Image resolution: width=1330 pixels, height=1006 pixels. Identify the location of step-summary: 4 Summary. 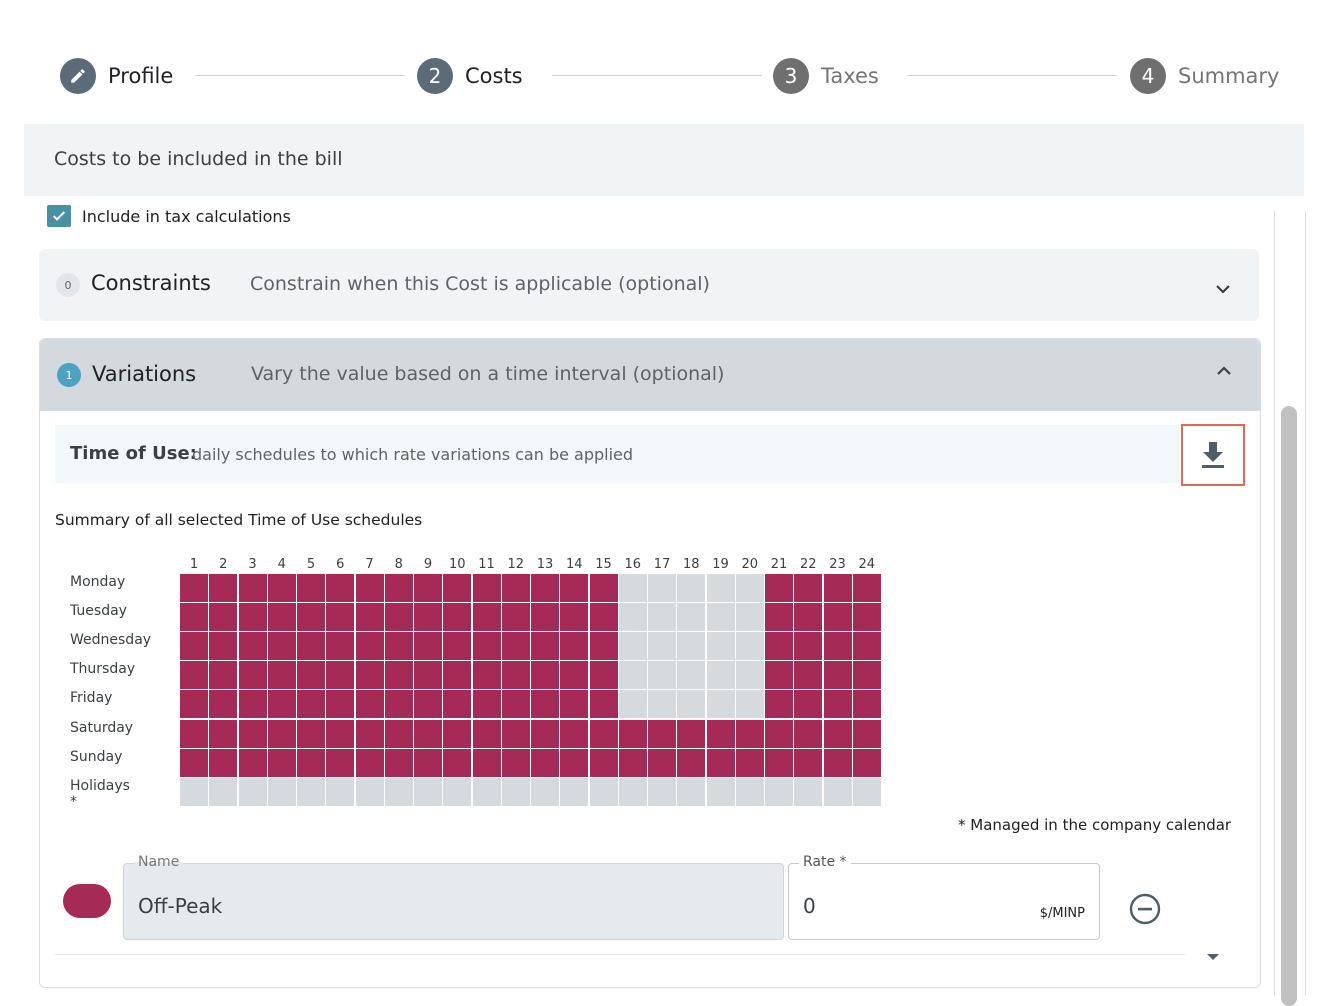
(1204, 76).